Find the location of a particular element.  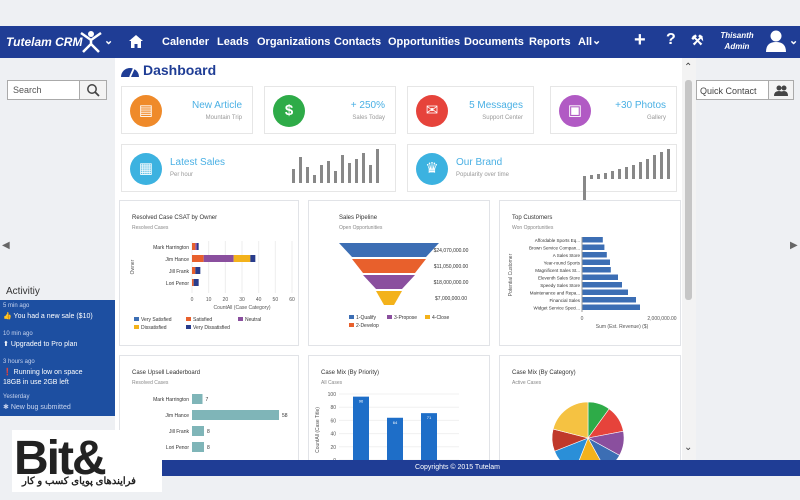

user-menu-chevron-icon: ⌄ is located at coordinates (794, 41).